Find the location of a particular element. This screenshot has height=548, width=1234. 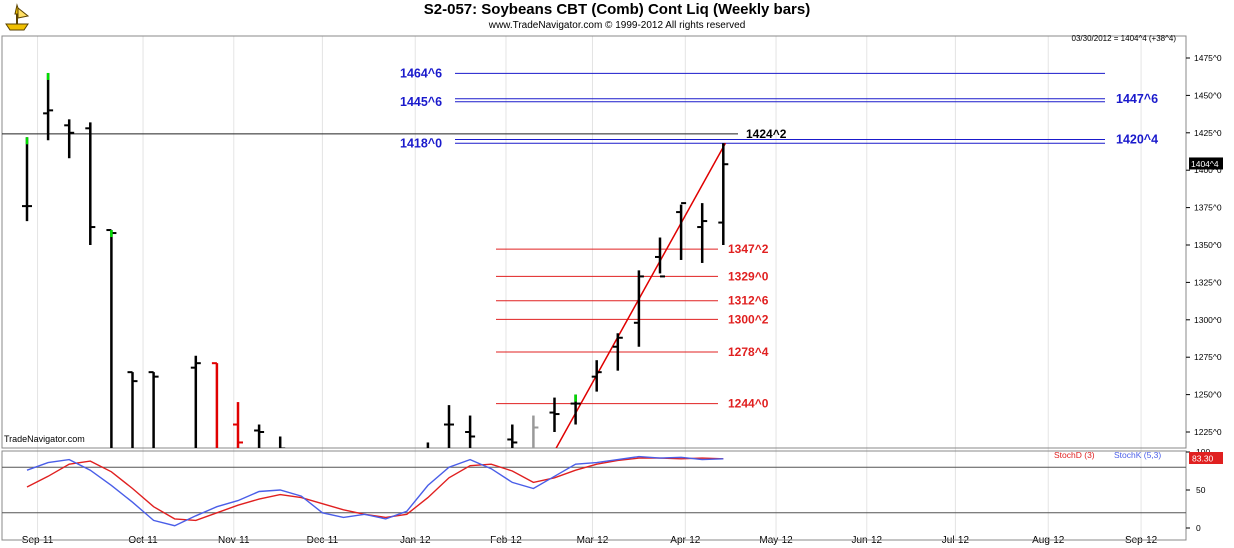

stoch-last-box is located at coordinates (1206, 458).